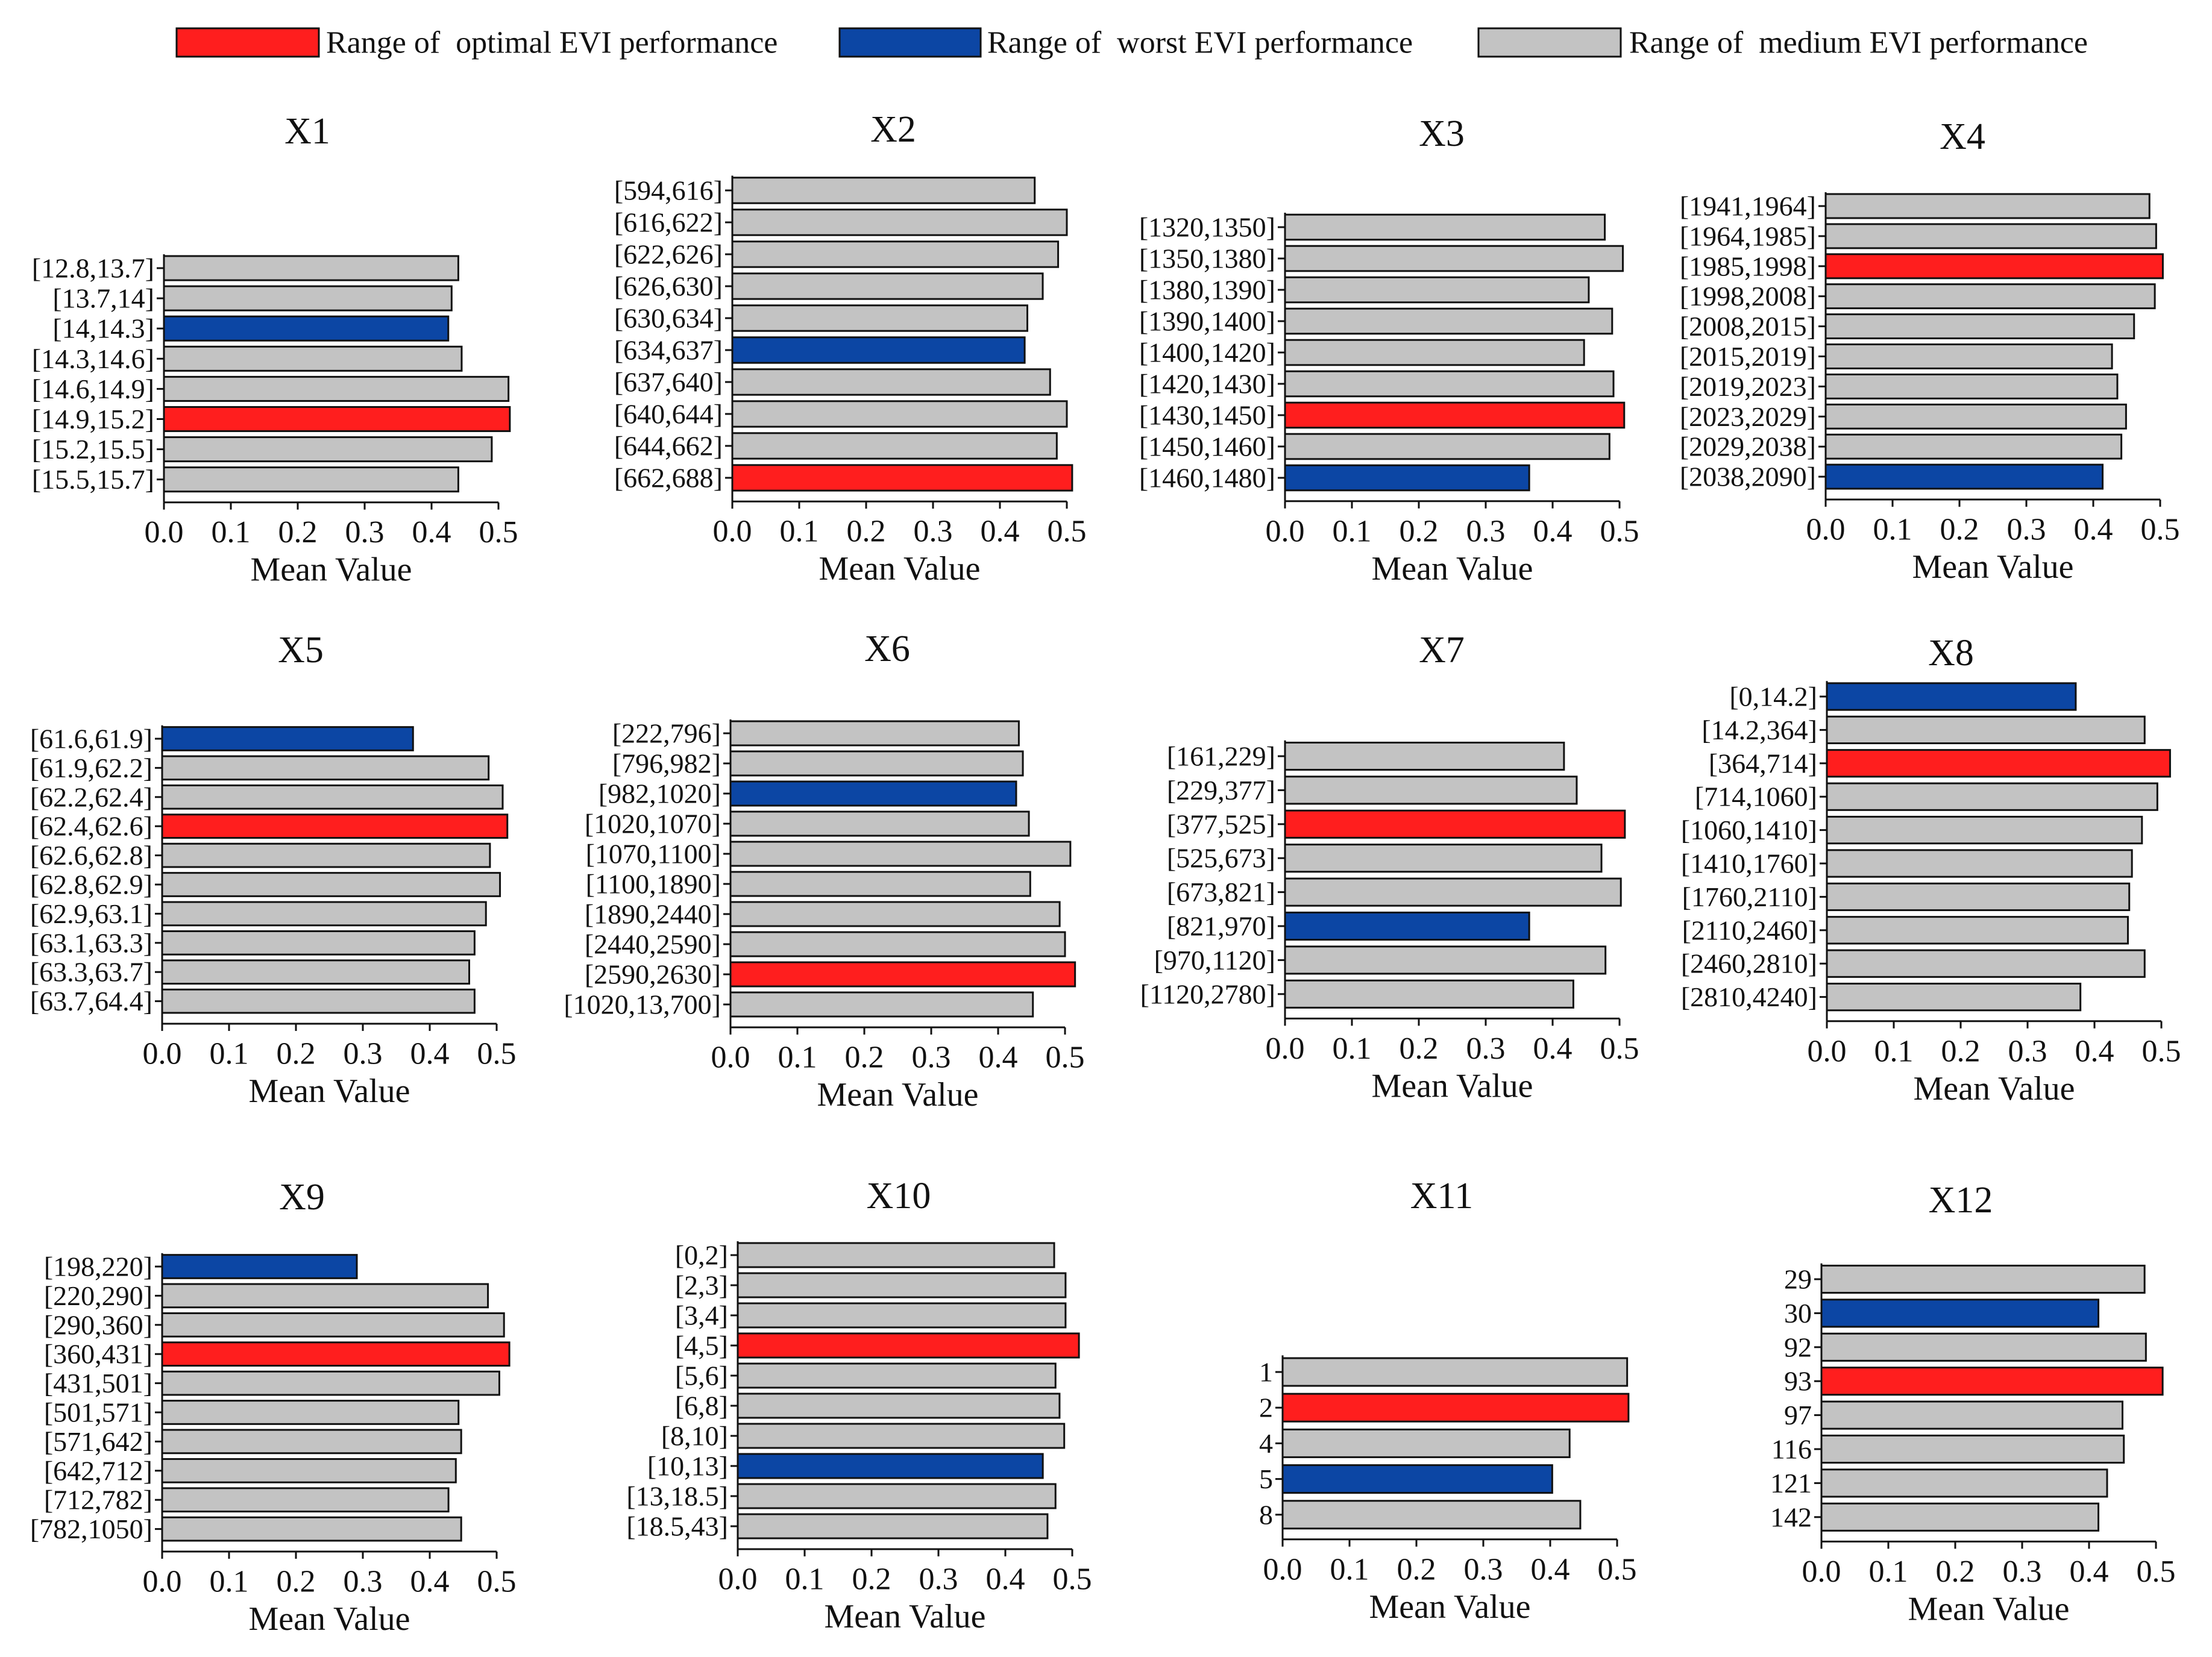 The width and height of the screenshot is (2212, 1657). I want to click on category-label-x4-3: [1998,2008], so click(1748, 296).